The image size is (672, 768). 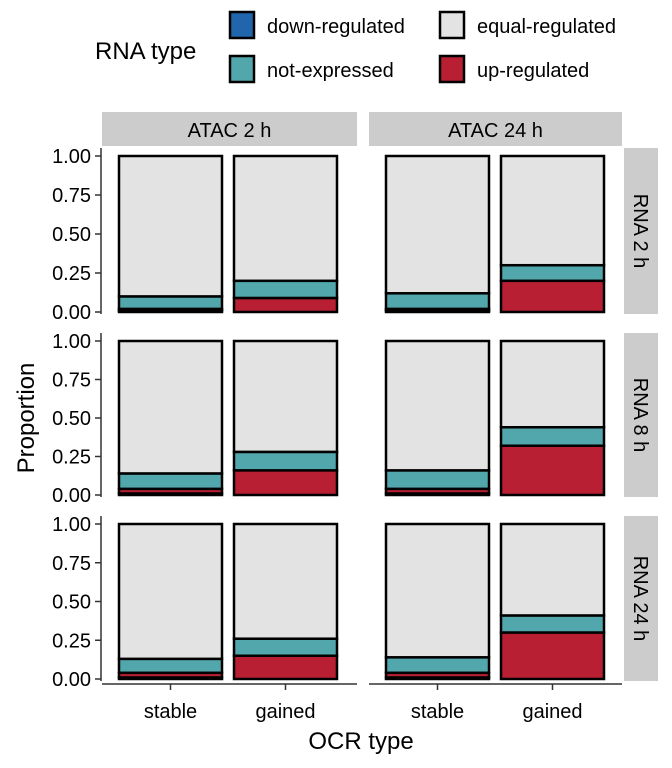 I want to click on legend-label-not-expressed: not-expressed, so click(x=330, y=71).